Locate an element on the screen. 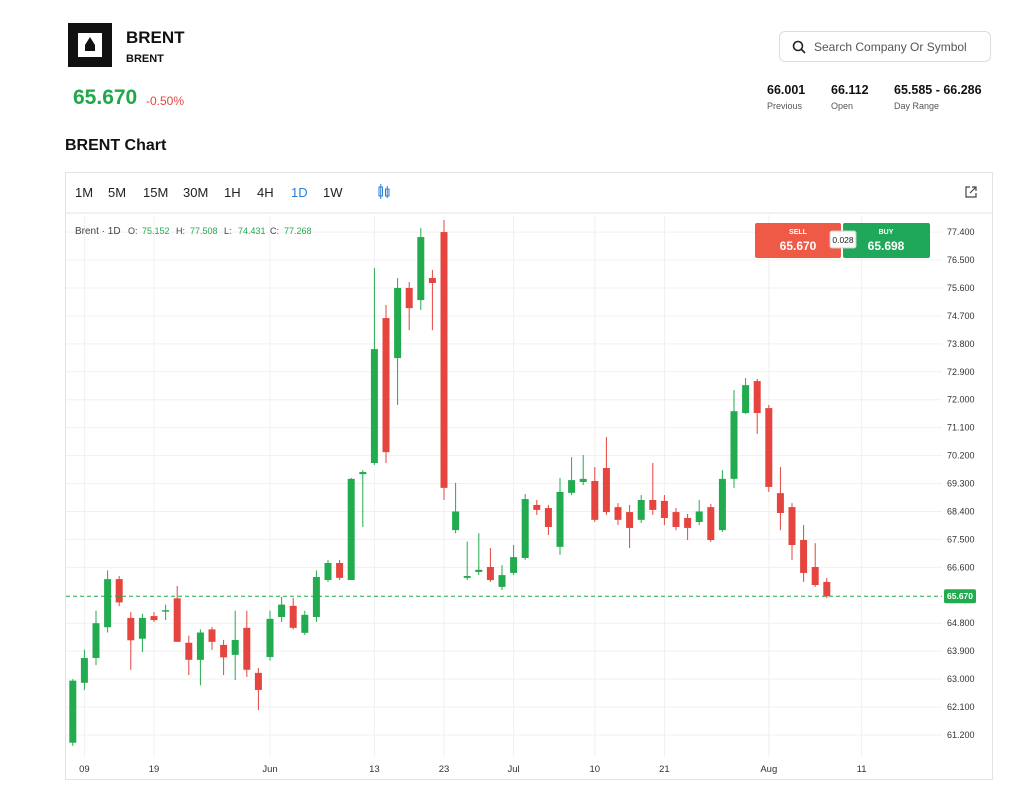 This screenshot has height=803, width=1024. timeframe-button: 15M is located at coordinates (156, 192).